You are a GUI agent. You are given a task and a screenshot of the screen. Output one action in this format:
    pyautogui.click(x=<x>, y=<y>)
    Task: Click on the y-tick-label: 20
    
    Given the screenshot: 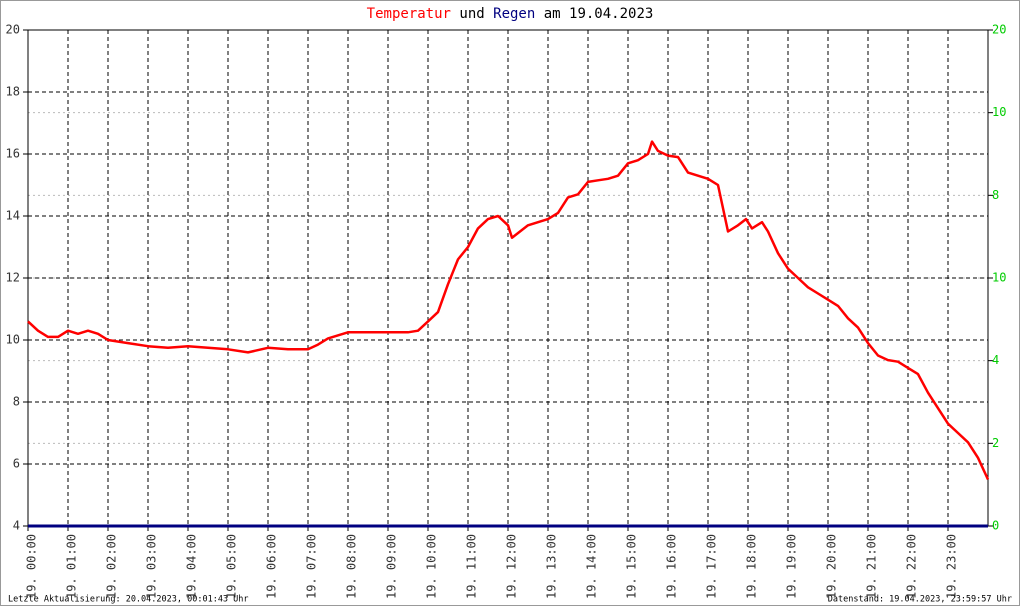 What is the action you would take?
    pyautogui.click(x=13, y=30)
    